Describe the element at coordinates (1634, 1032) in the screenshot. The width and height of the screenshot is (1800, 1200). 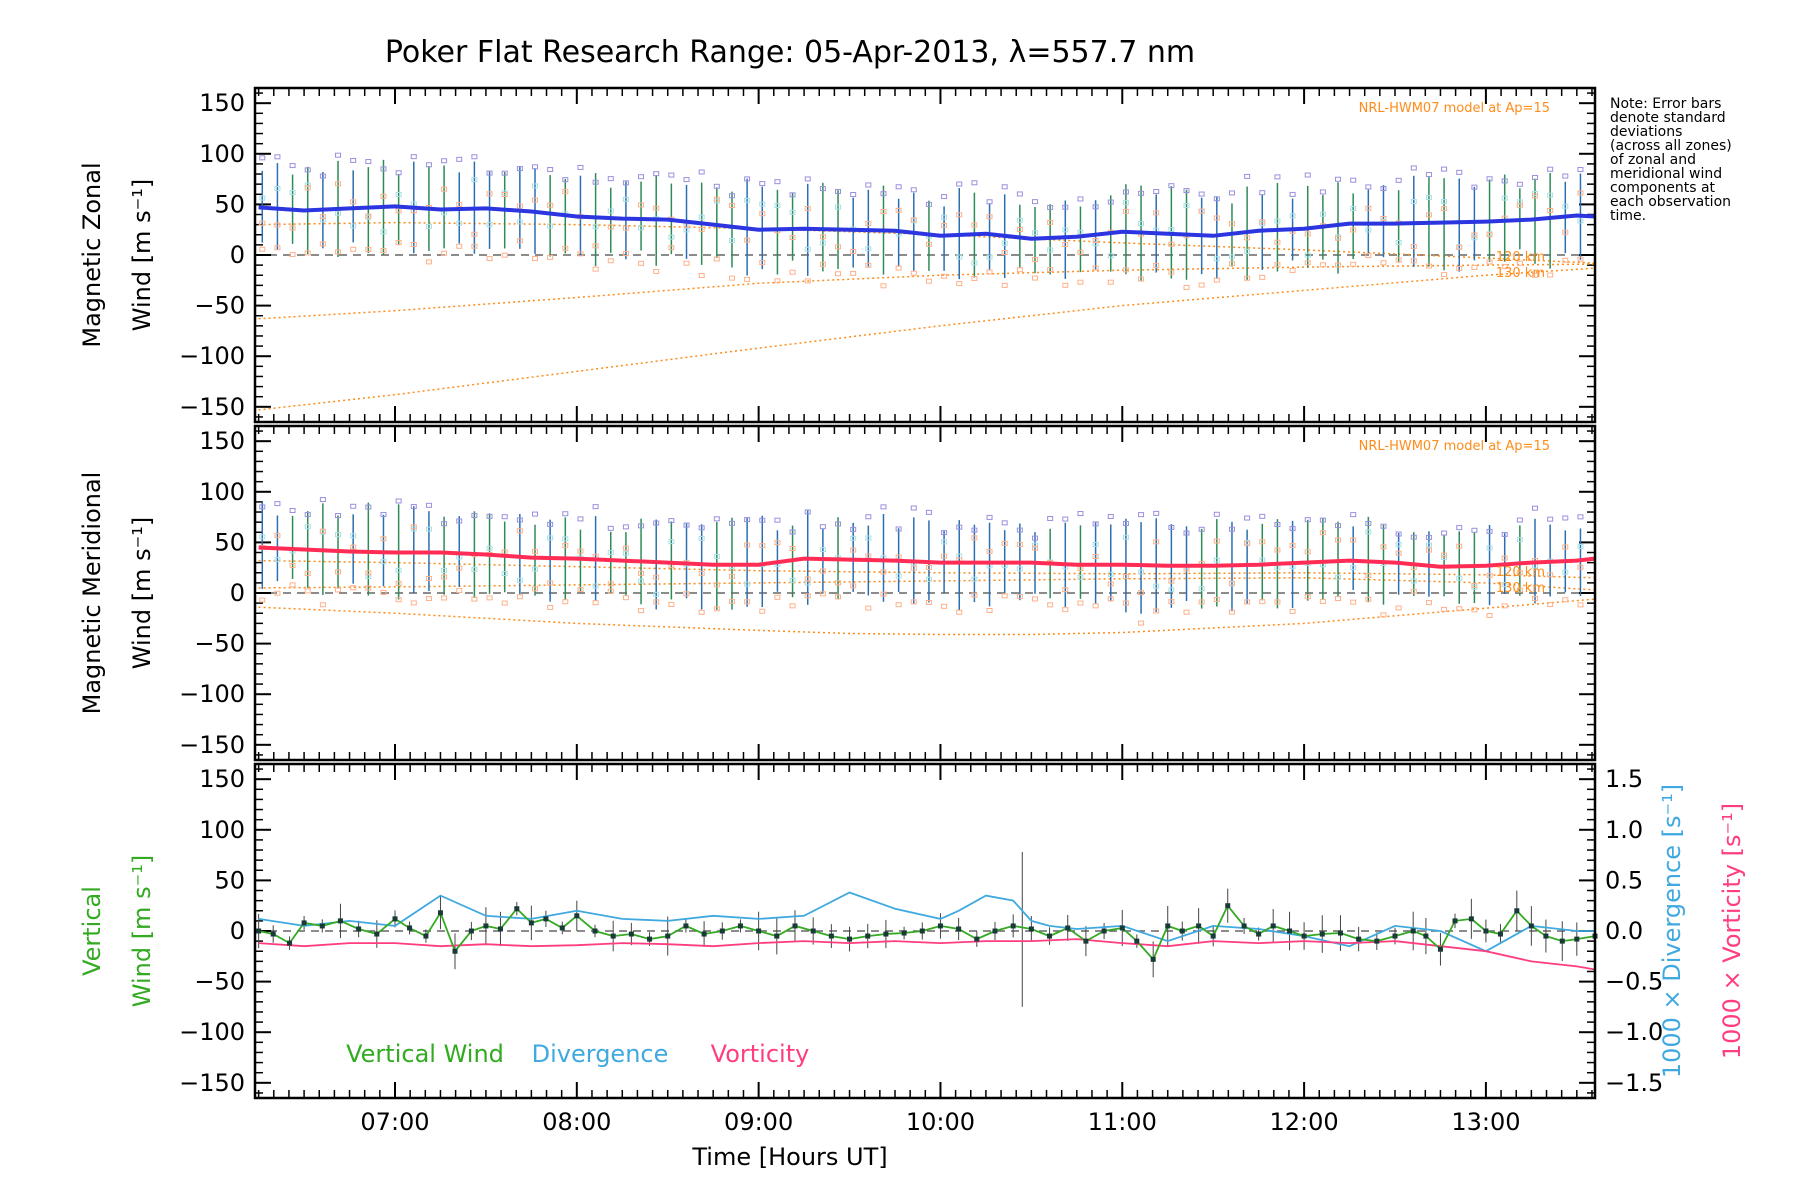
I see `right-tick-label: −1.0` at that location.